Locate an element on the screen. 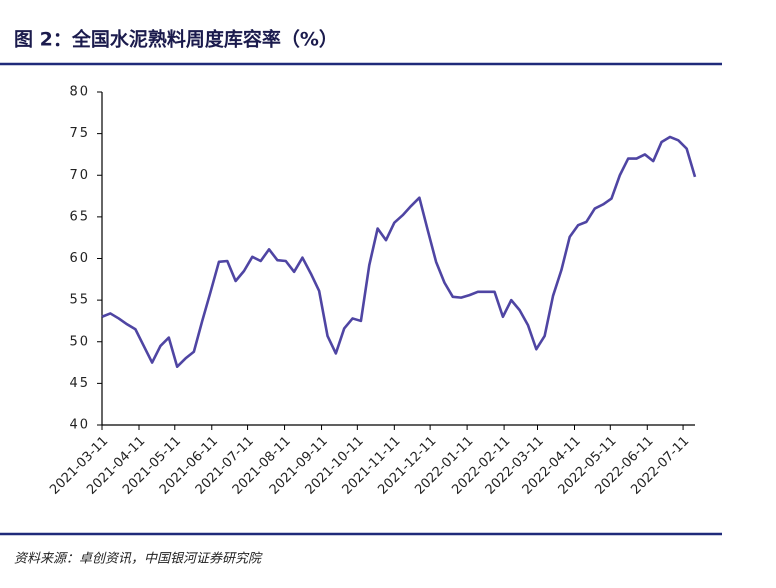 The height and width of the screenshot is (588, 776). y-tick-label: 65 is located at coordinates (79, 216).